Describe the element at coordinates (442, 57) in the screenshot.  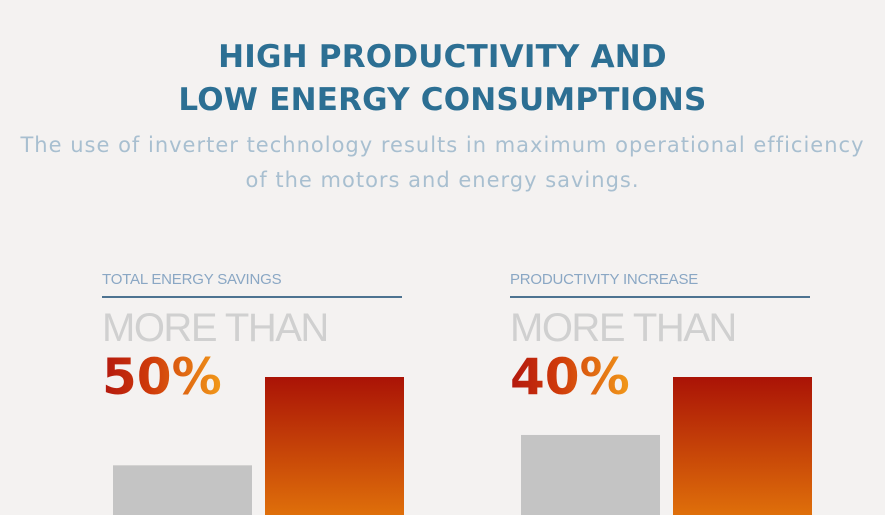
I see `title-line-1: HIGH PRODUCTIVITY AND` at that location.